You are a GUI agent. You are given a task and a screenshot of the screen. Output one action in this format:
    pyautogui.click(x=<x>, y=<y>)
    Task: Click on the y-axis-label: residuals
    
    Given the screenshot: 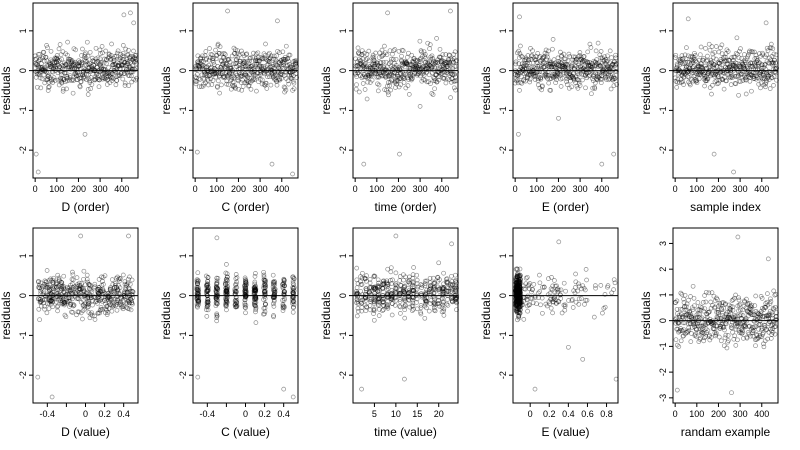 What is the action you would take?
    pyautogui.click(x=326, y=315)
    